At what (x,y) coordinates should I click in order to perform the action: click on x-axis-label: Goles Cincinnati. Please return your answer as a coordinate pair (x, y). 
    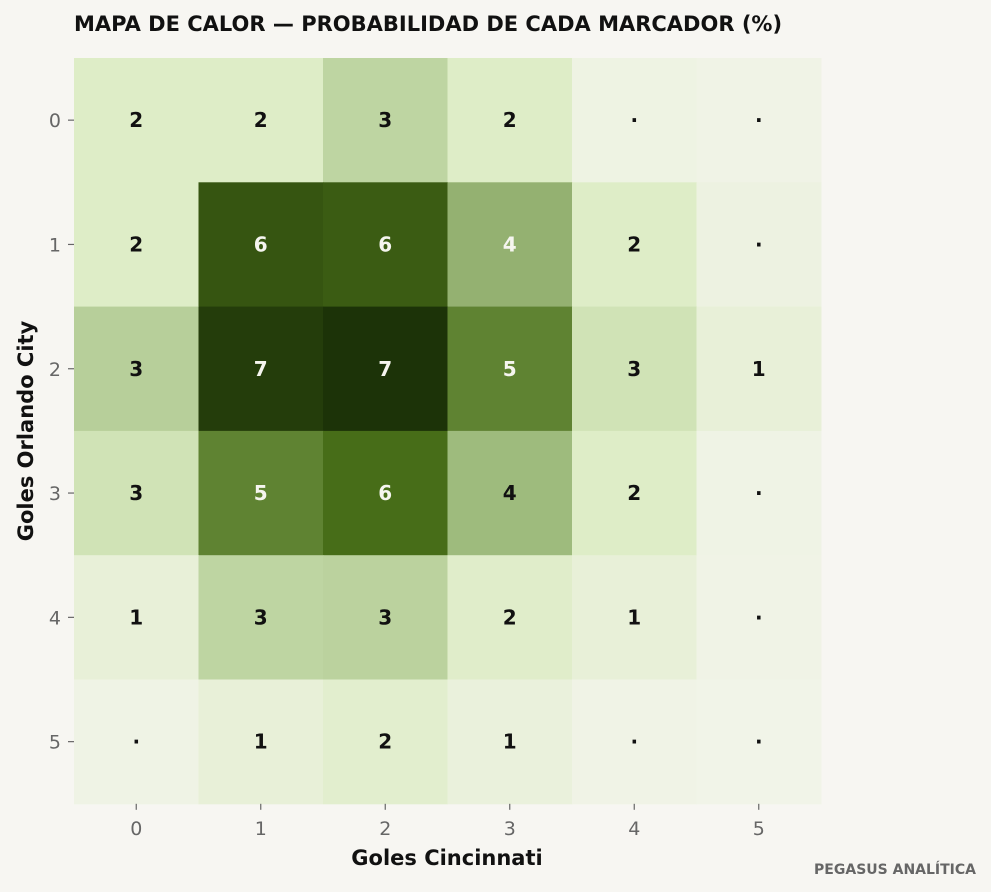
    Looking at the image, I should click on (446, 858).